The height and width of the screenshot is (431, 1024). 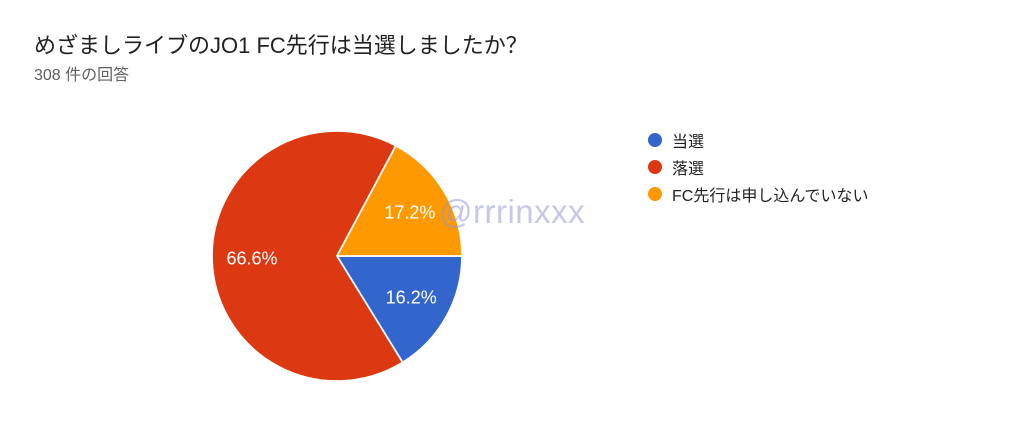 I want to click on slice-percentage-label-1: 16.2%, so click(x=411, y=297).